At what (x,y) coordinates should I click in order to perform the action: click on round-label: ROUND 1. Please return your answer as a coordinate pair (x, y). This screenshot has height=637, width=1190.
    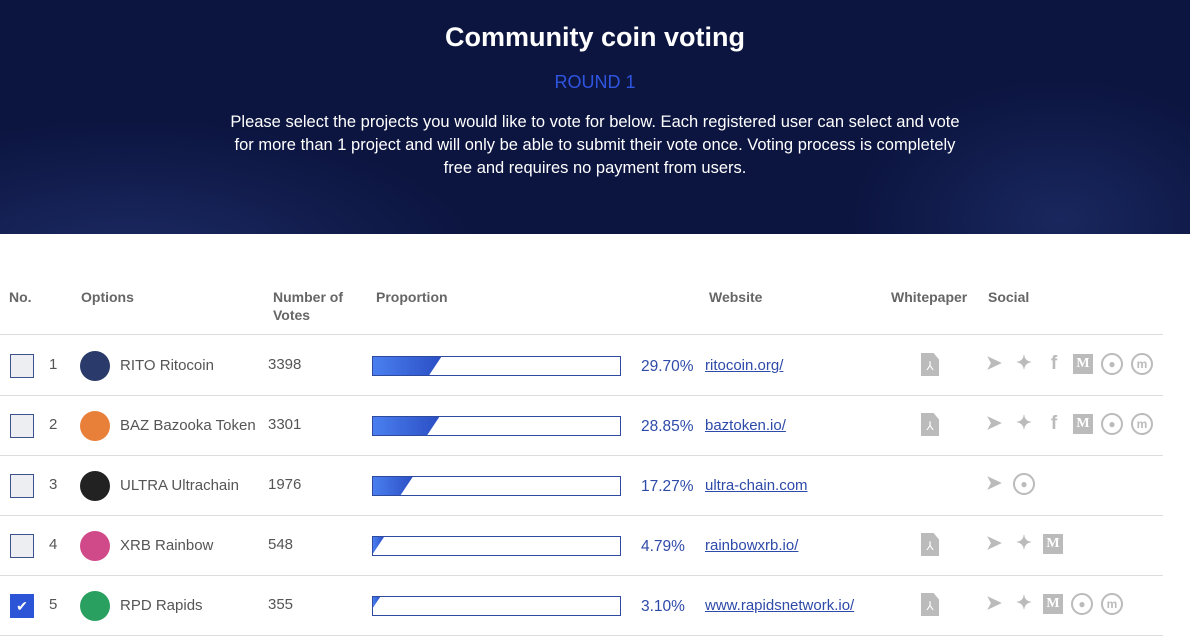
    Looking at the image, I should click on (595, 82).